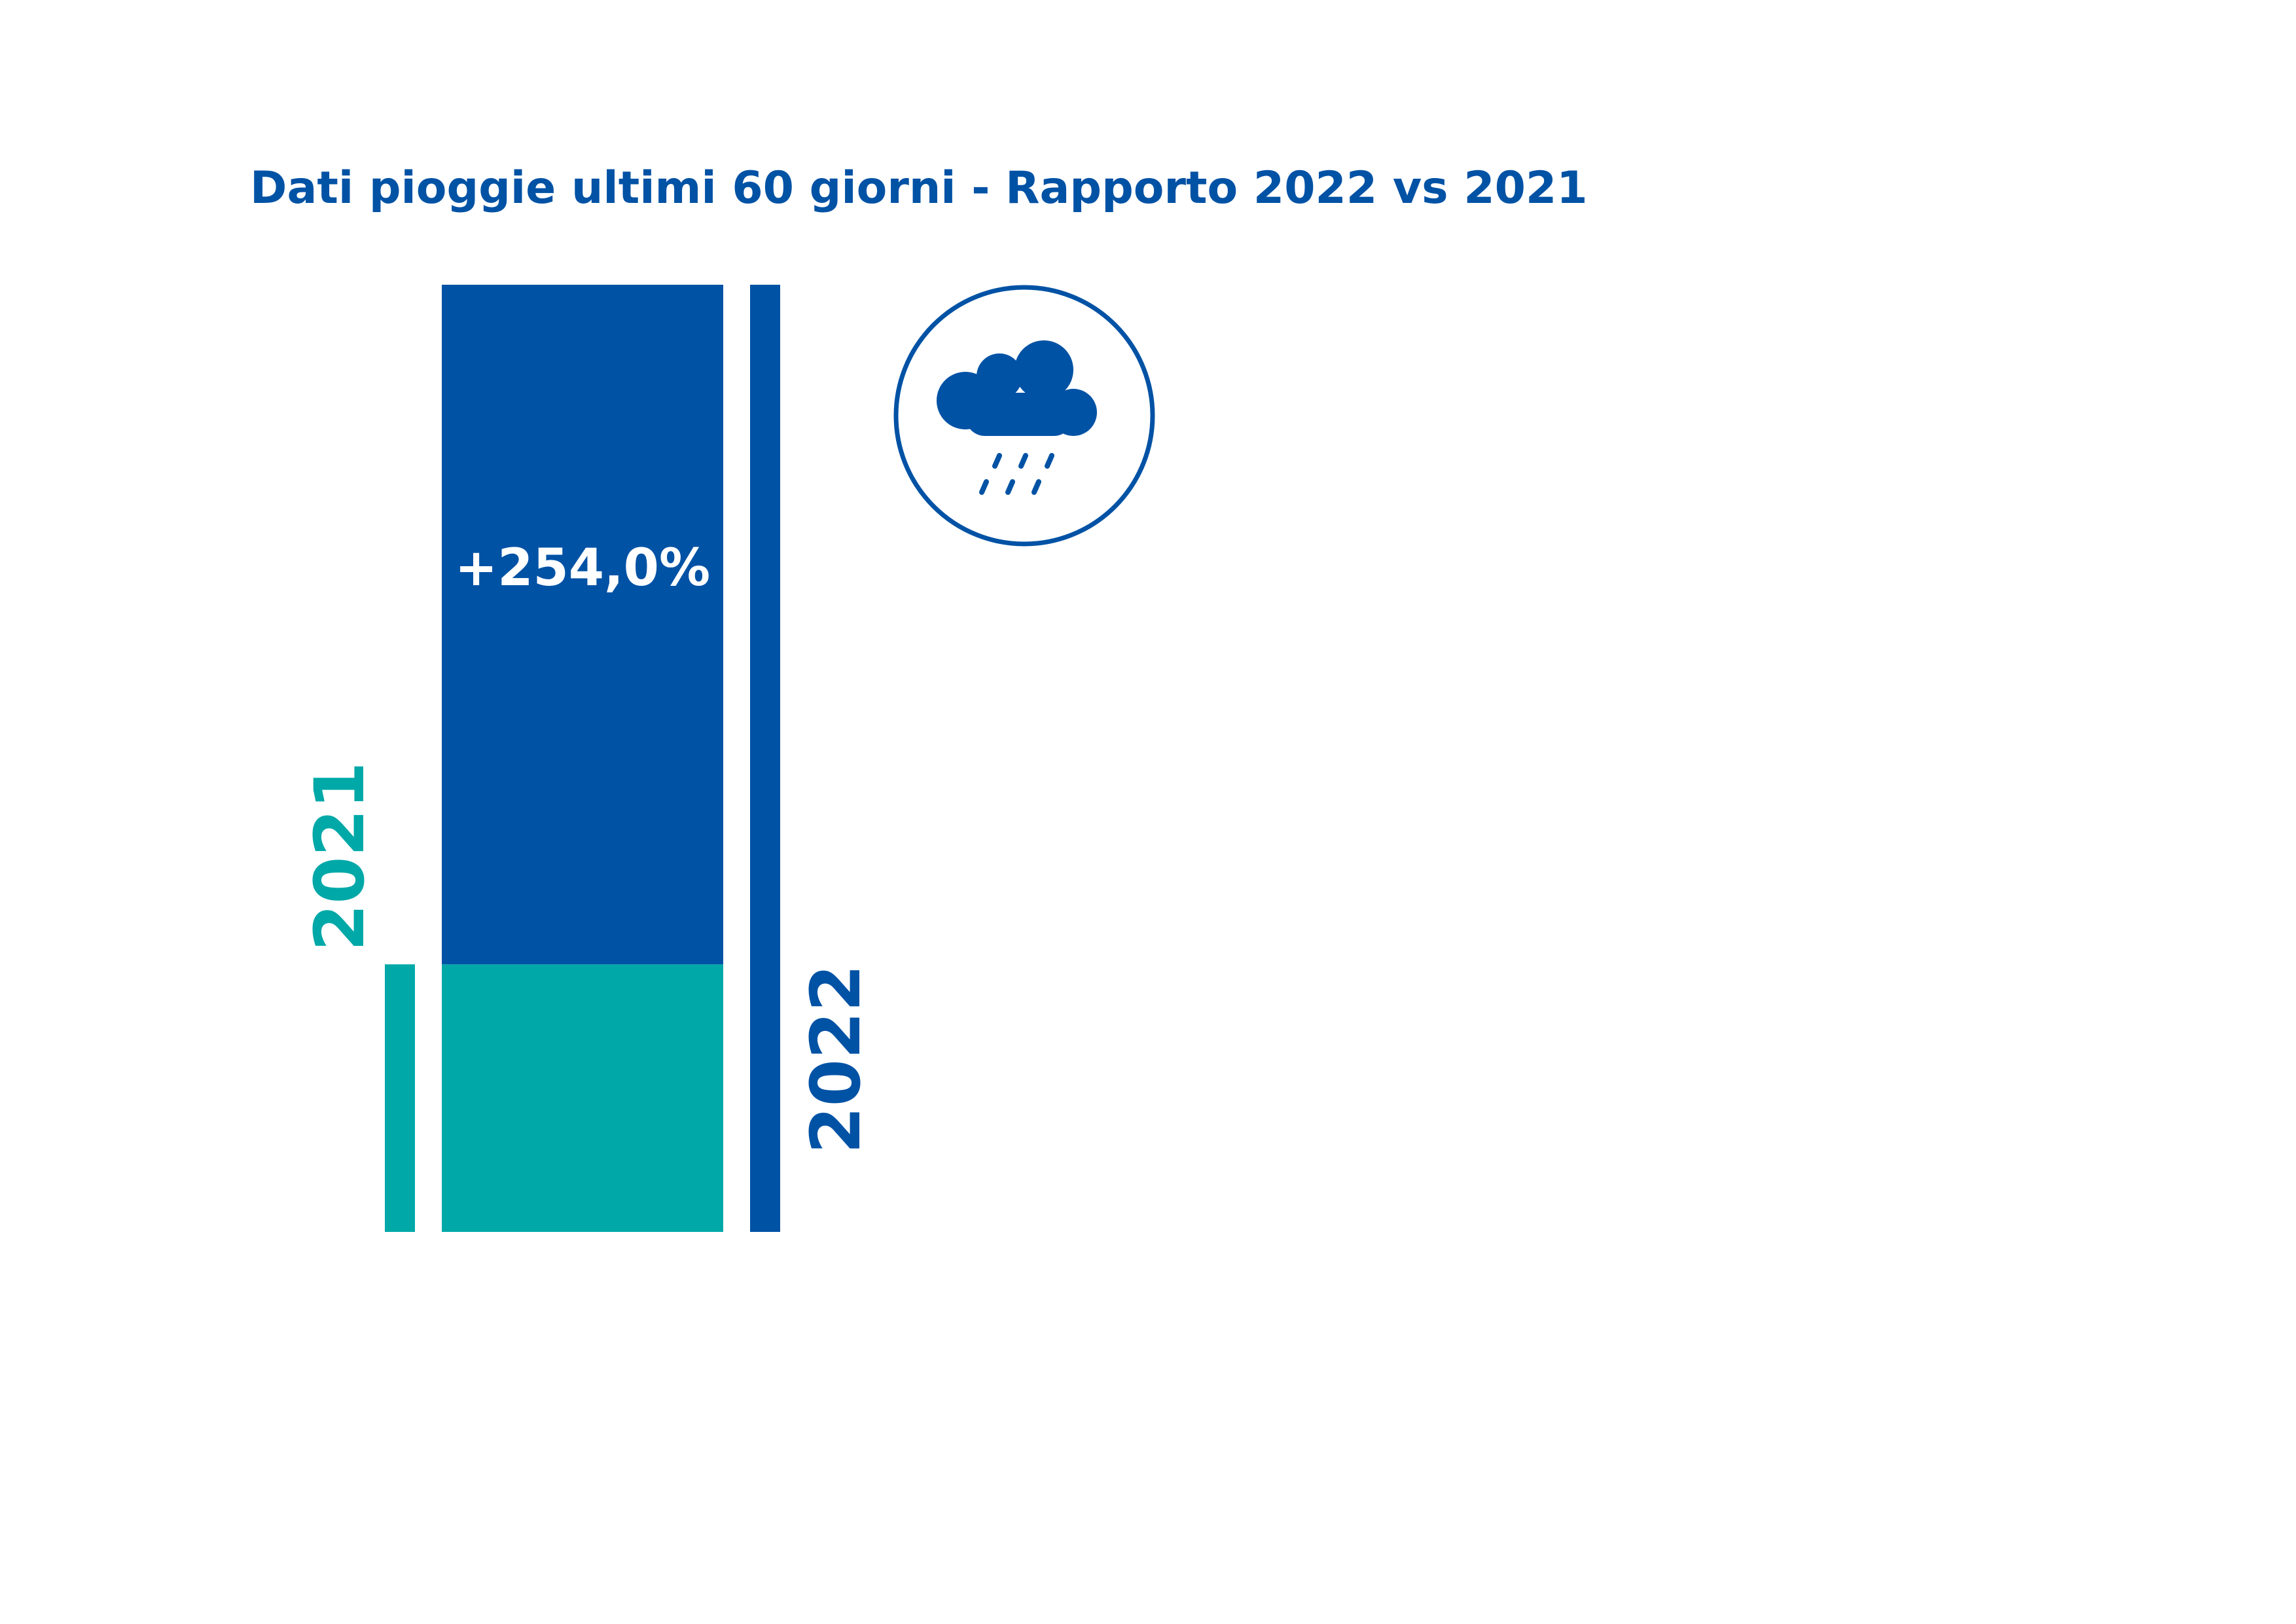 Image resolution: width=2296 pixels, height=1624 pixels. What do you see at coordinates (836, 1058) in the screenshot?
I see `year-label-2022: 2022` at bounding box center [836, 1058].